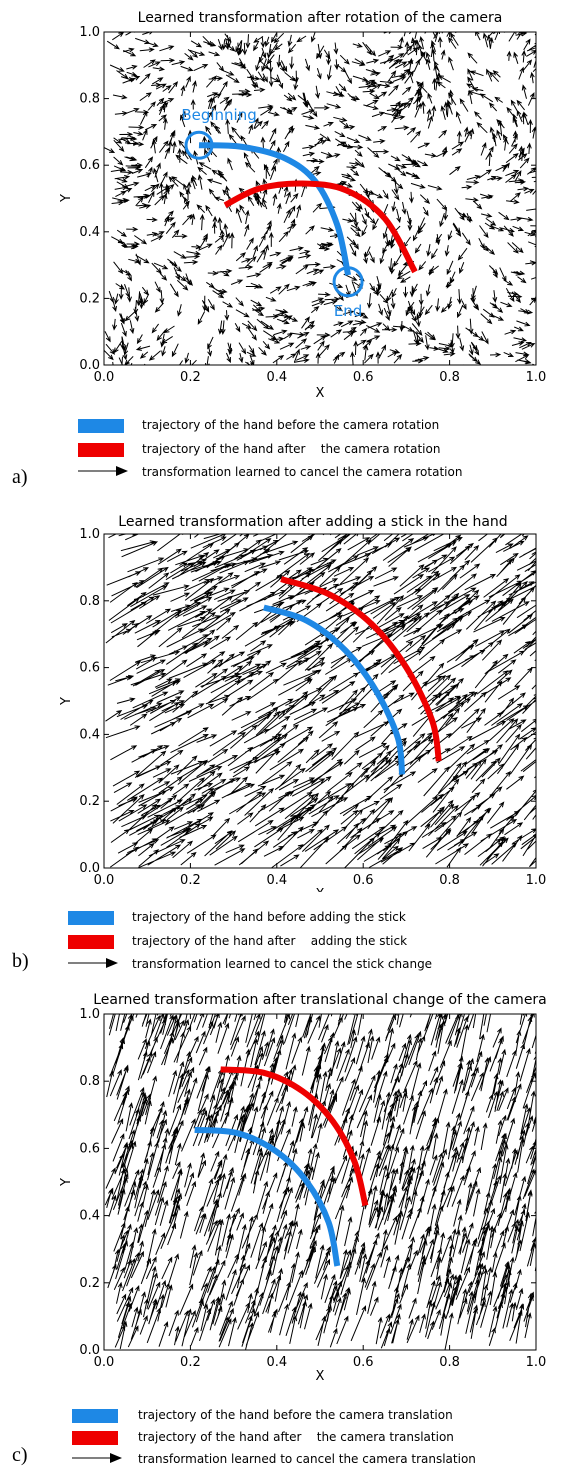 The height and width of the screenshot is (1476, 569). What do you see at coordinates (20, 1455) in the screenshot?
I see `panel-label: c)` at bounding box center [20, 1455].